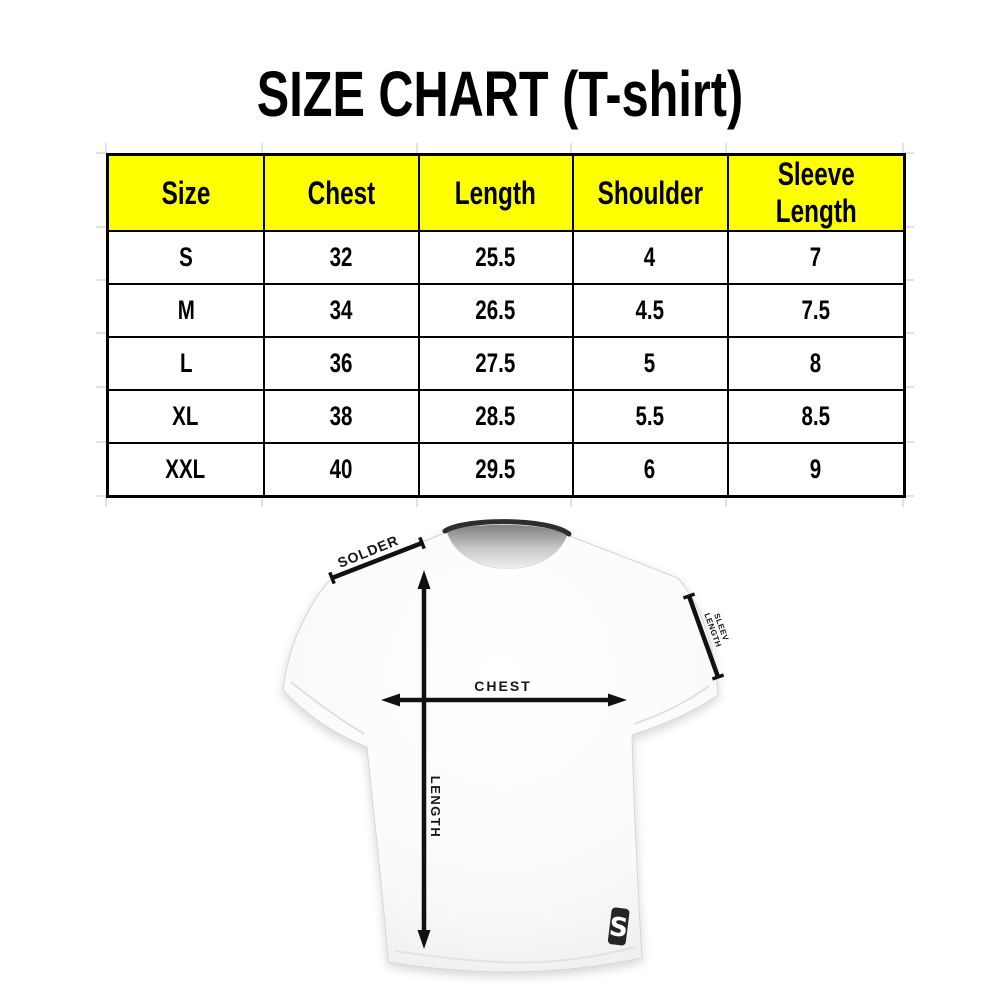 The height and width of the screenshot is (1000, 1000). I want to click on cell-length: 25.5, so click(495, 257).